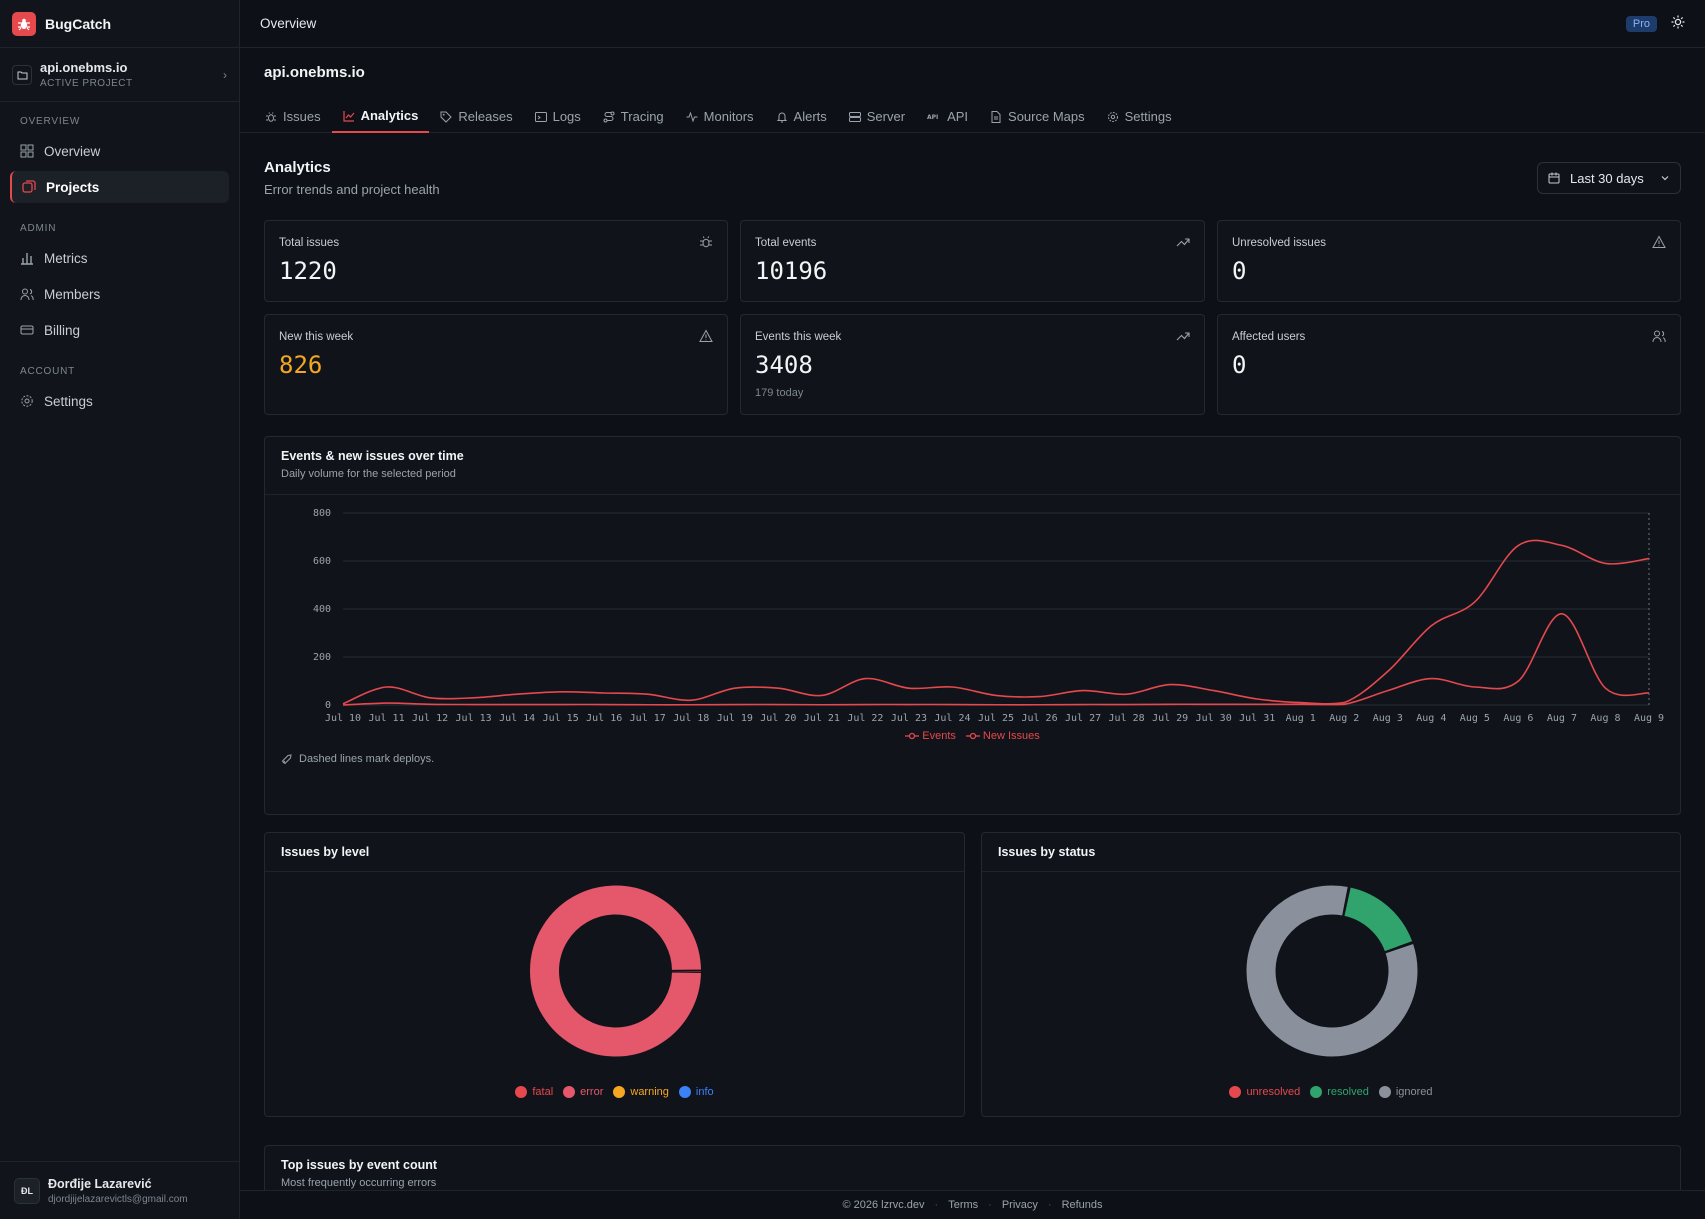 The height and width of the screenshot is (1219, 1705). I want to click on legend-item-info: info, so click(696, 1092).